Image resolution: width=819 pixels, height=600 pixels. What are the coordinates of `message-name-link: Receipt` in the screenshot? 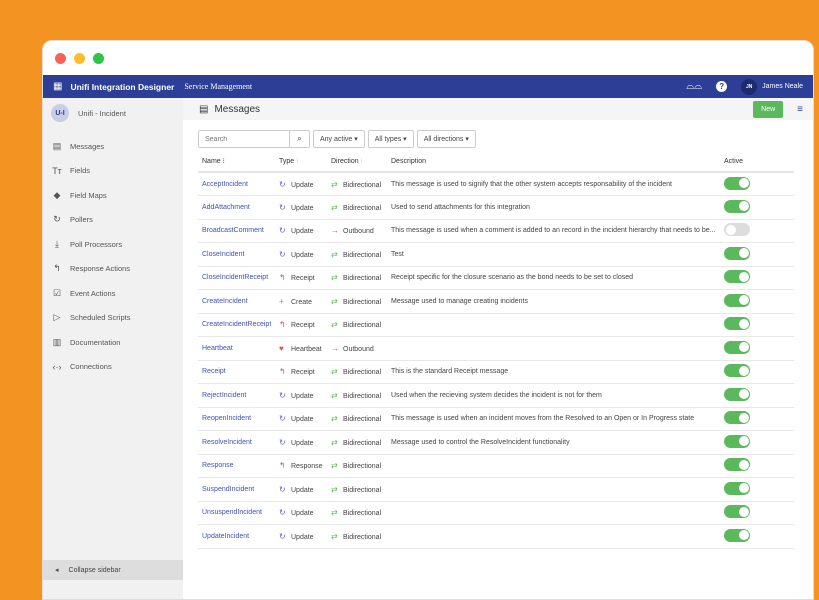 It's located at (238, 372).